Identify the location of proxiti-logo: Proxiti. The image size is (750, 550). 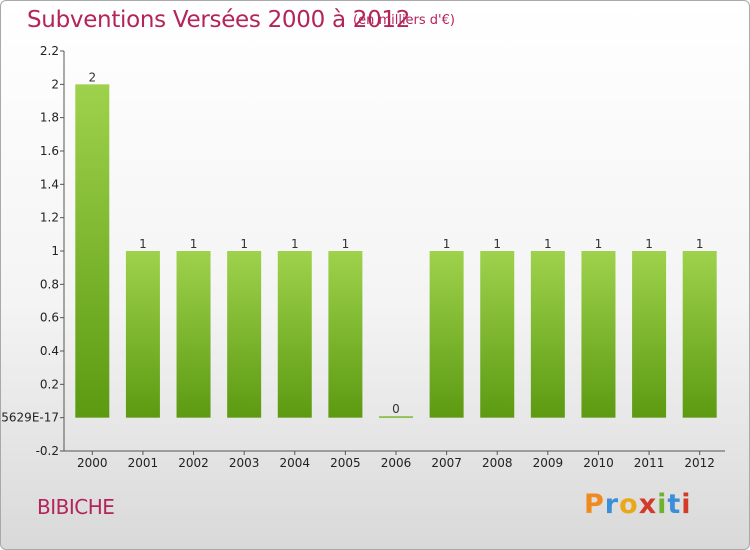
(638, 504).